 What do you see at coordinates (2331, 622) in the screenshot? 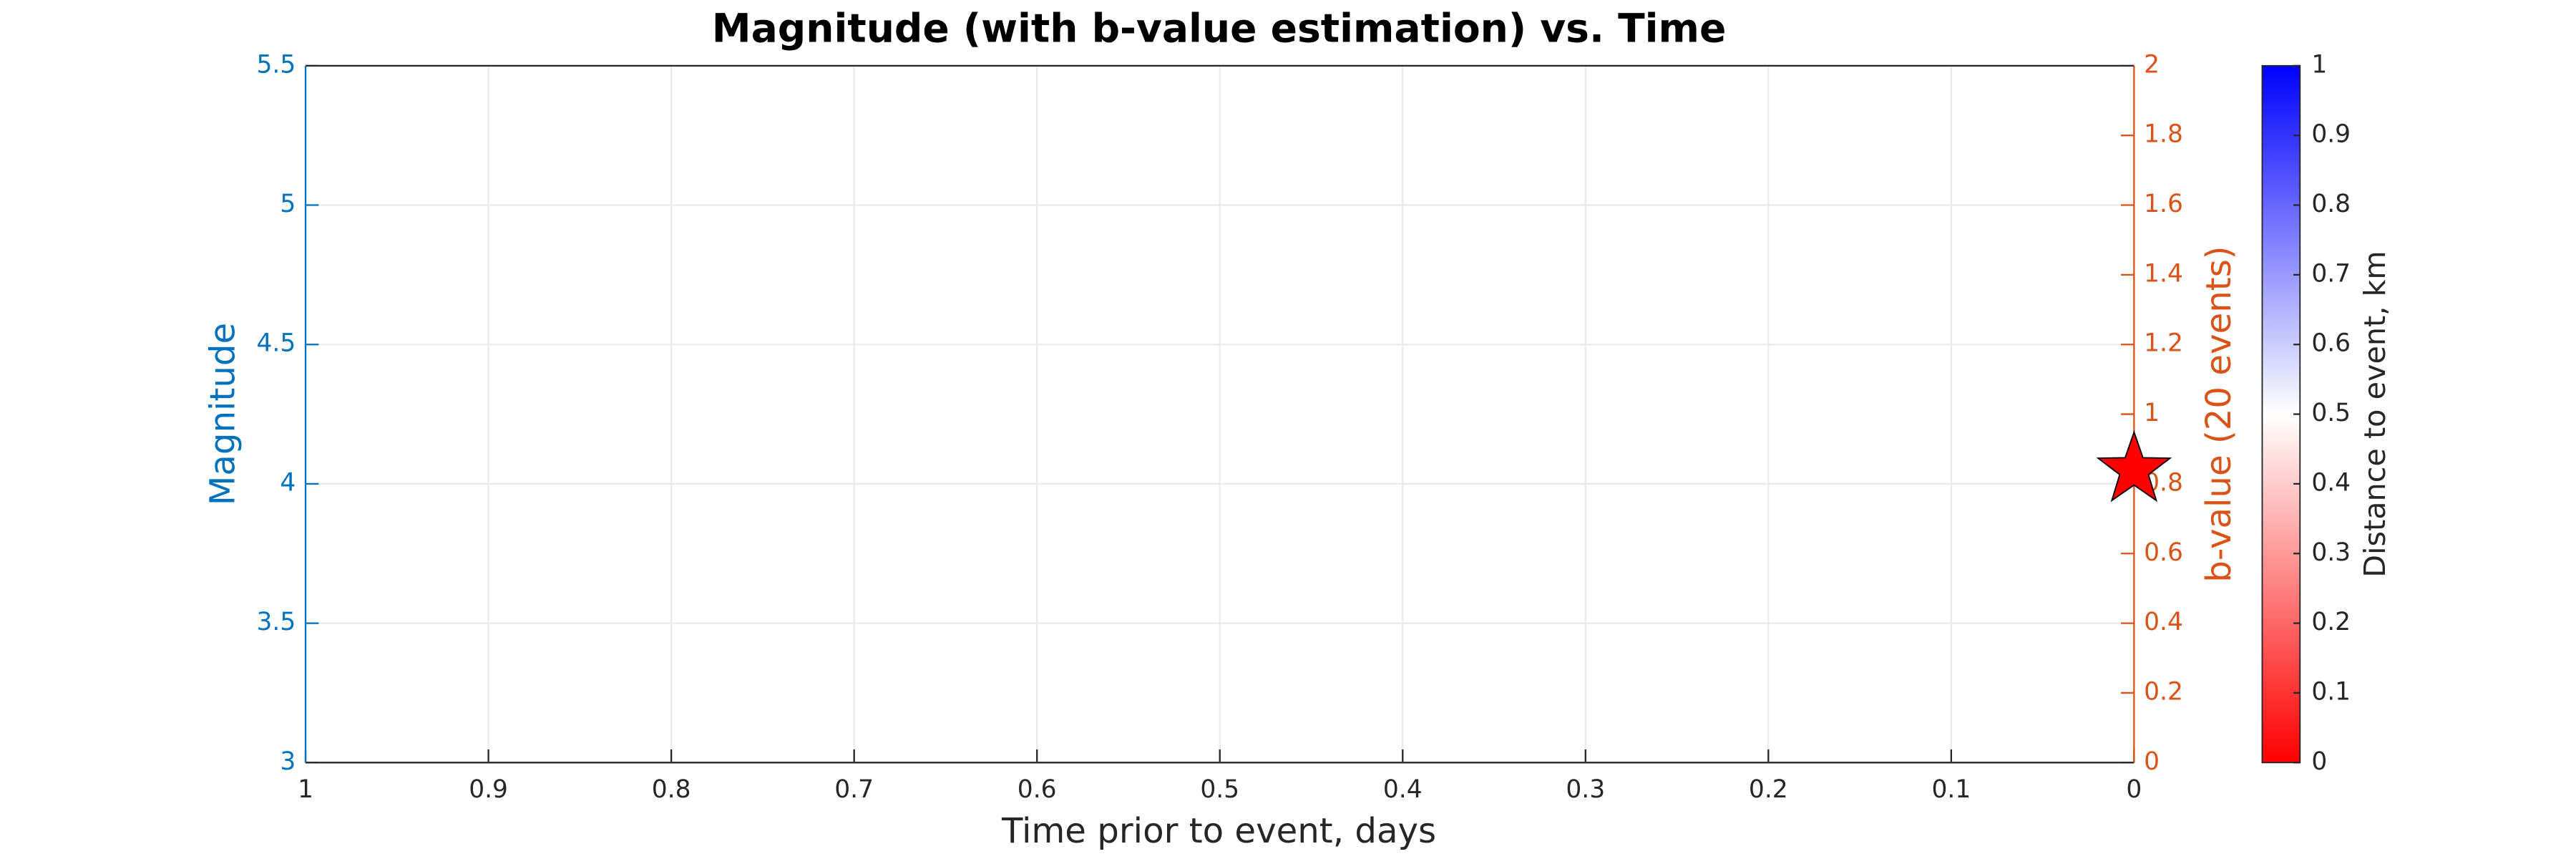
I see `colorbar-tick-label: 0.2` at bounding box center [2331, 622].